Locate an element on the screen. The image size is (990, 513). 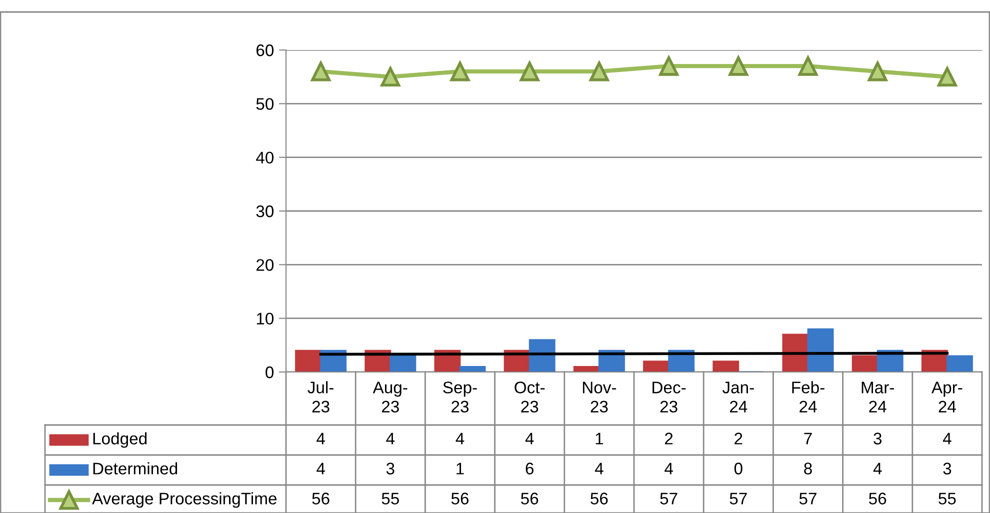
x-tick-label: Nov-23 is located at coordinates (599, 397).